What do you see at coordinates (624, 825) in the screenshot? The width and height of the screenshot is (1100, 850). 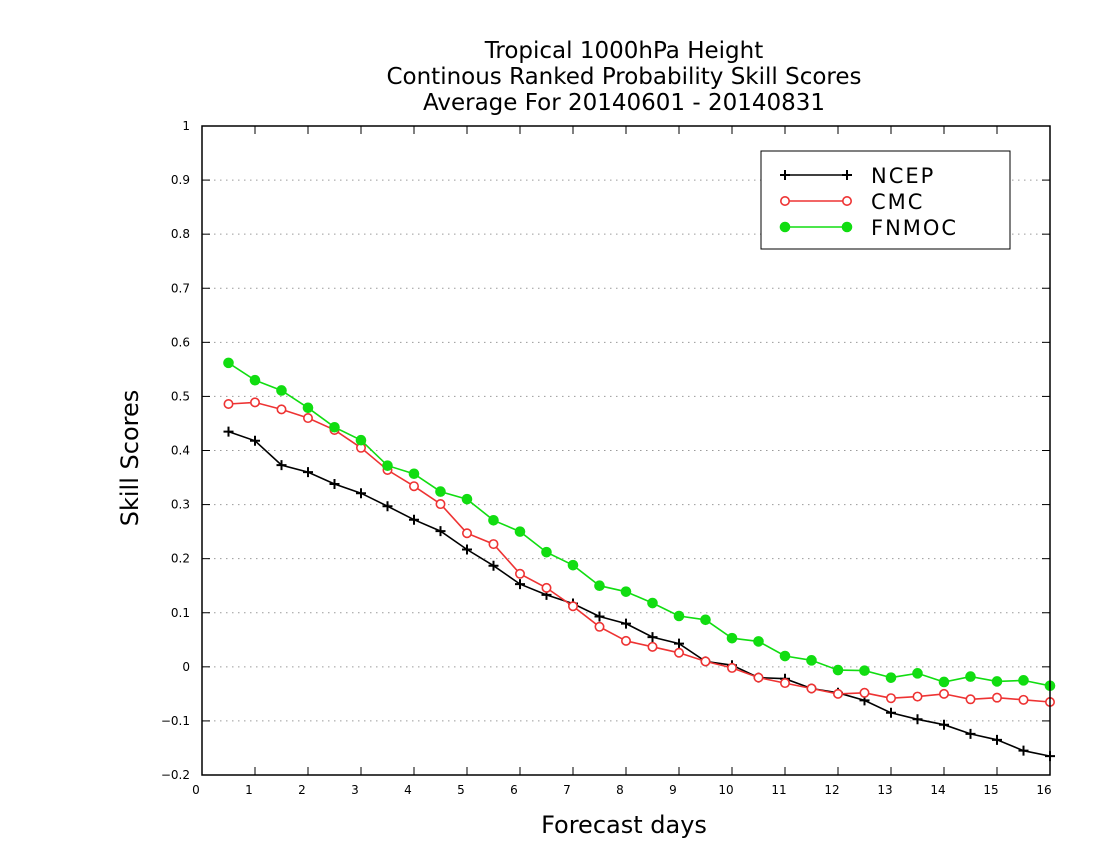 I see `x-axis-label: Forecast days` at bounding box center [624, 825].